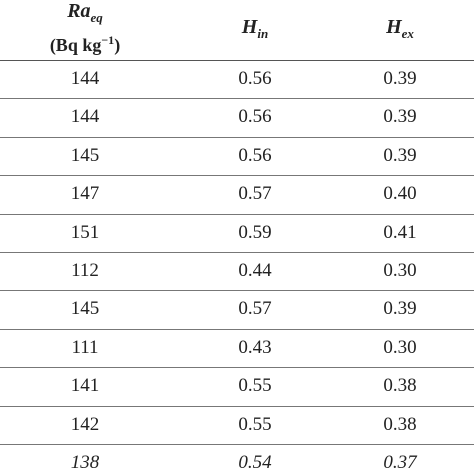 This screenshot has height=474, width=474. What do you see at coordinates (85, 232) in the screenshot?
I see `table-cell: 151` at bounding box center [85, 232].